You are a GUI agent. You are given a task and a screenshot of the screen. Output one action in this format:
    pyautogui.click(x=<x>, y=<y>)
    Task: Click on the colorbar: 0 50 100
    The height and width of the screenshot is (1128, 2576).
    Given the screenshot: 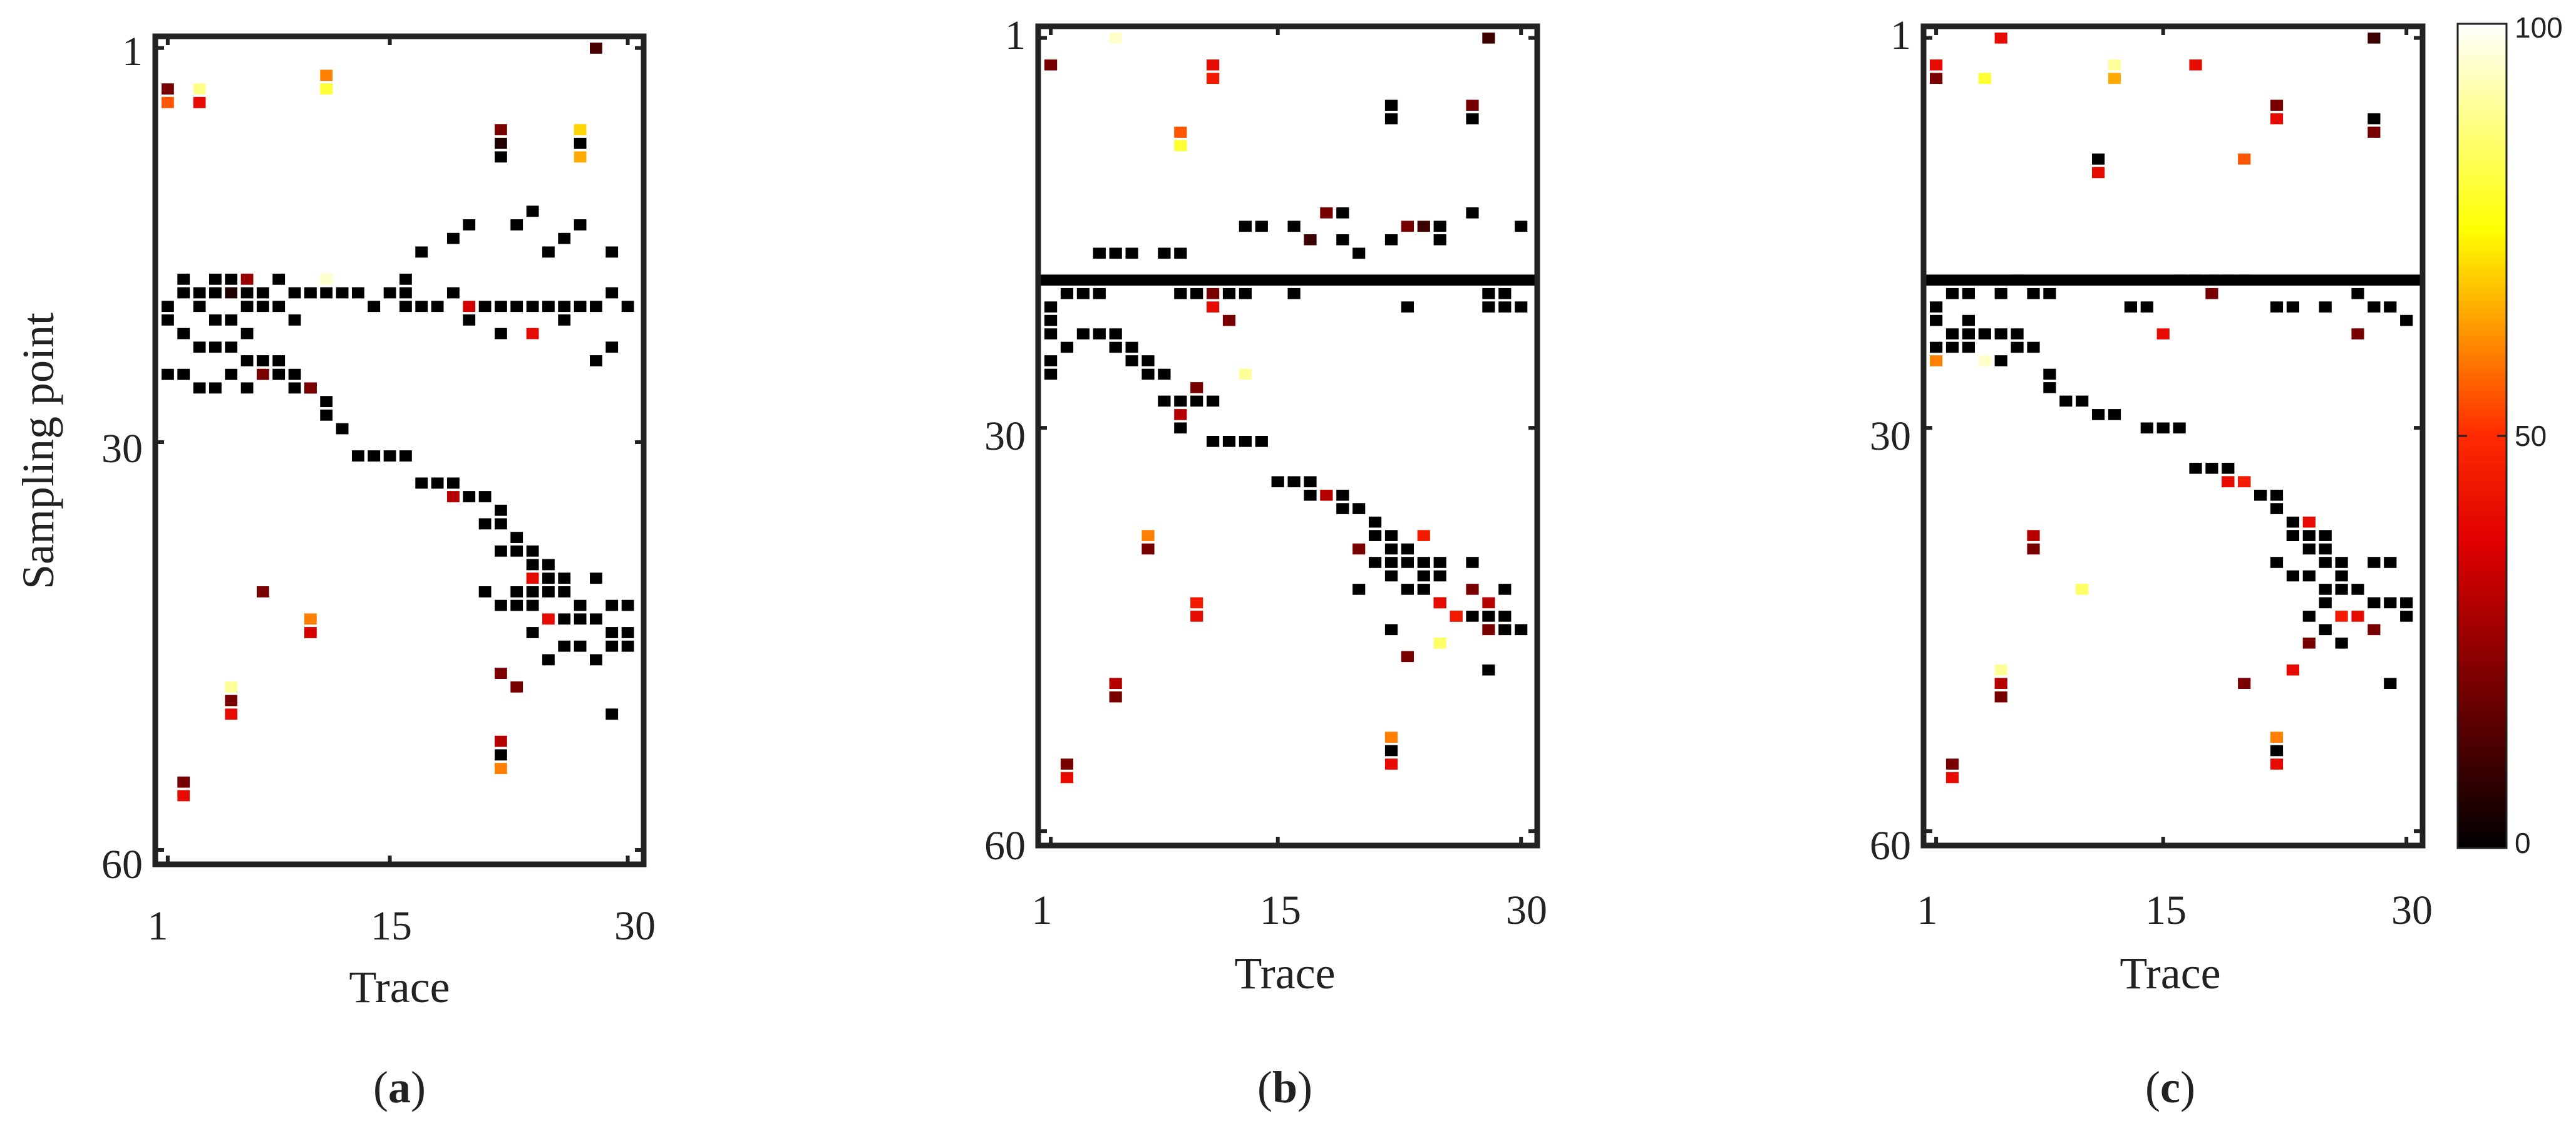 What is the action you would take?
    pyautogui.click(x=2510, y=435)
    